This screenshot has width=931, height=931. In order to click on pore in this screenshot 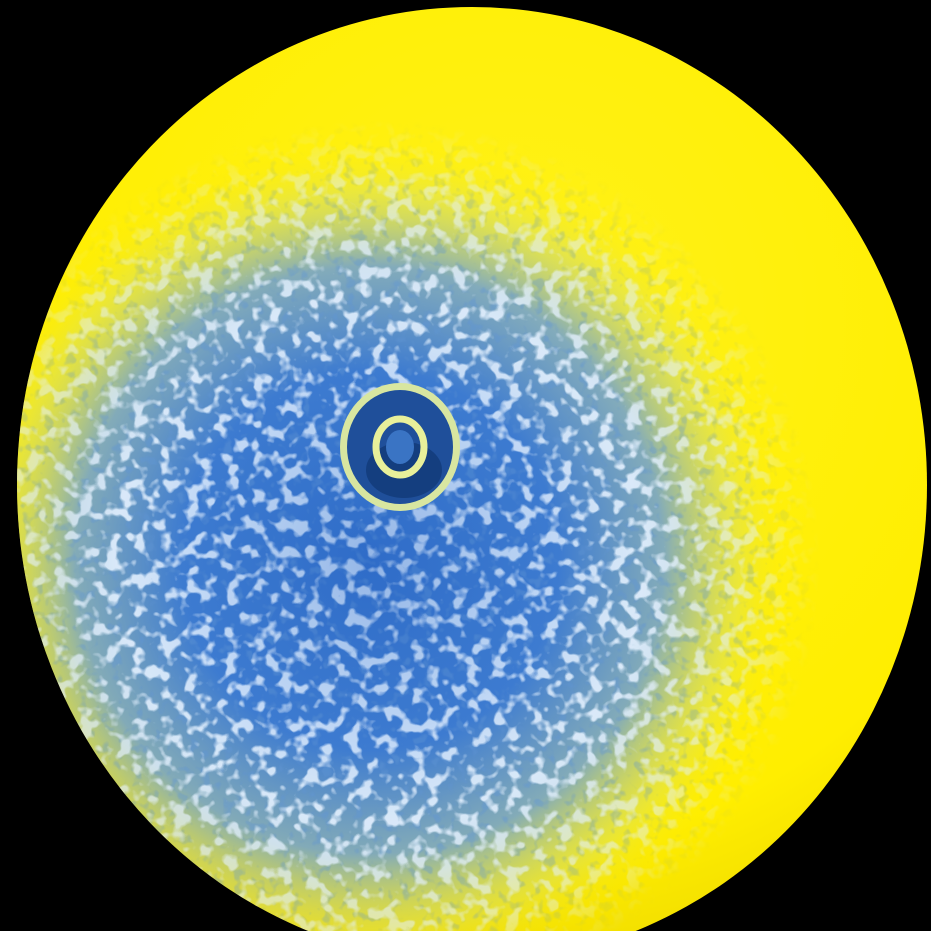, I will do `click(400, 447)`.